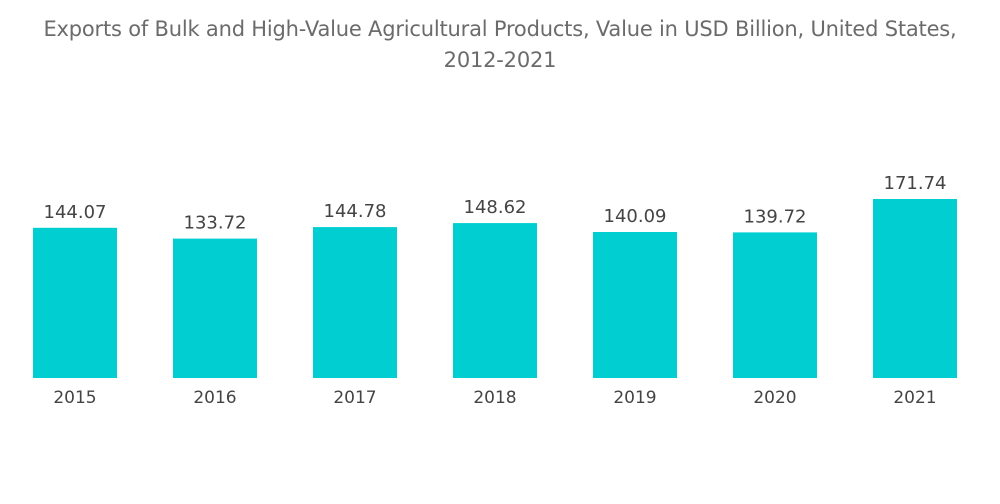  Describe the element at coordinates (75, 212) in the screenshot. I see `value-label-2015: 144.07` at that location.